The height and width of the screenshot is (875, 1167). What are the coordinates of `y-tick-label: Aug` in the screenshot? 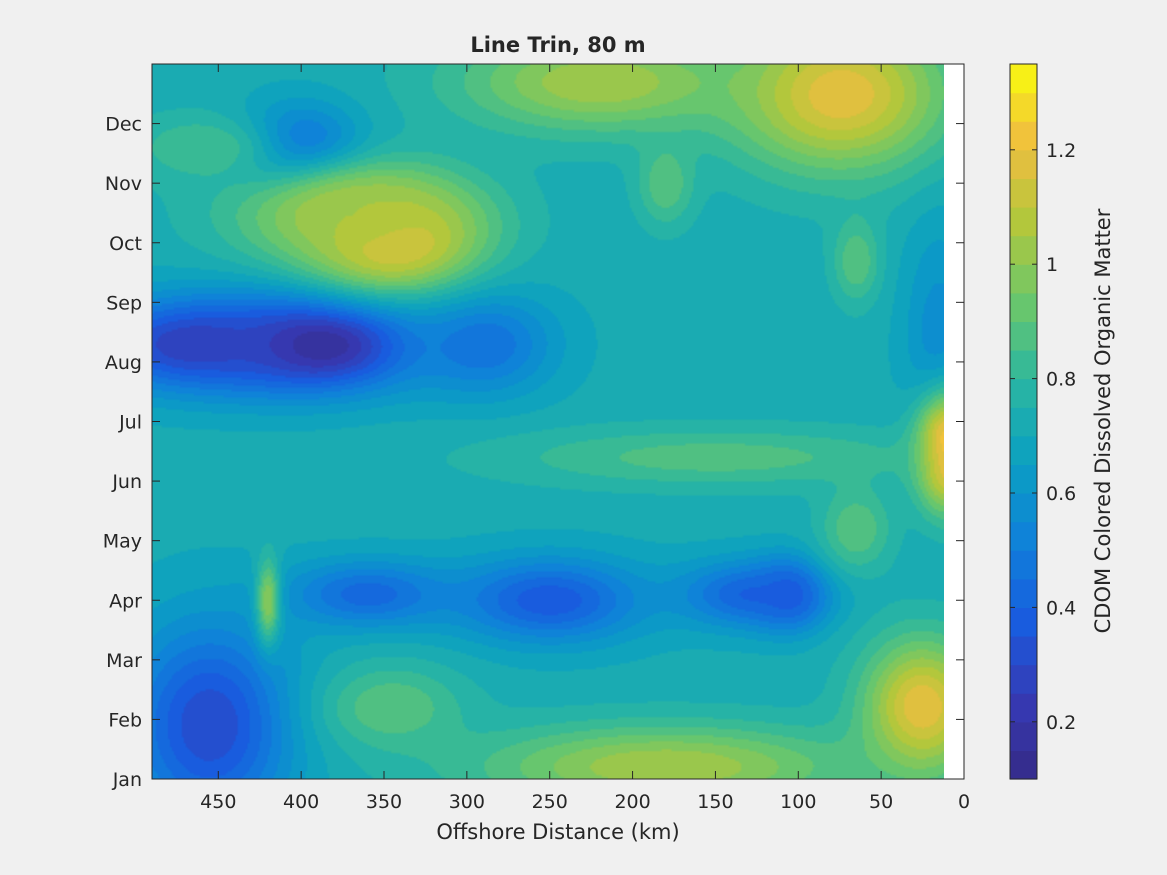 It's located at (123, 363).